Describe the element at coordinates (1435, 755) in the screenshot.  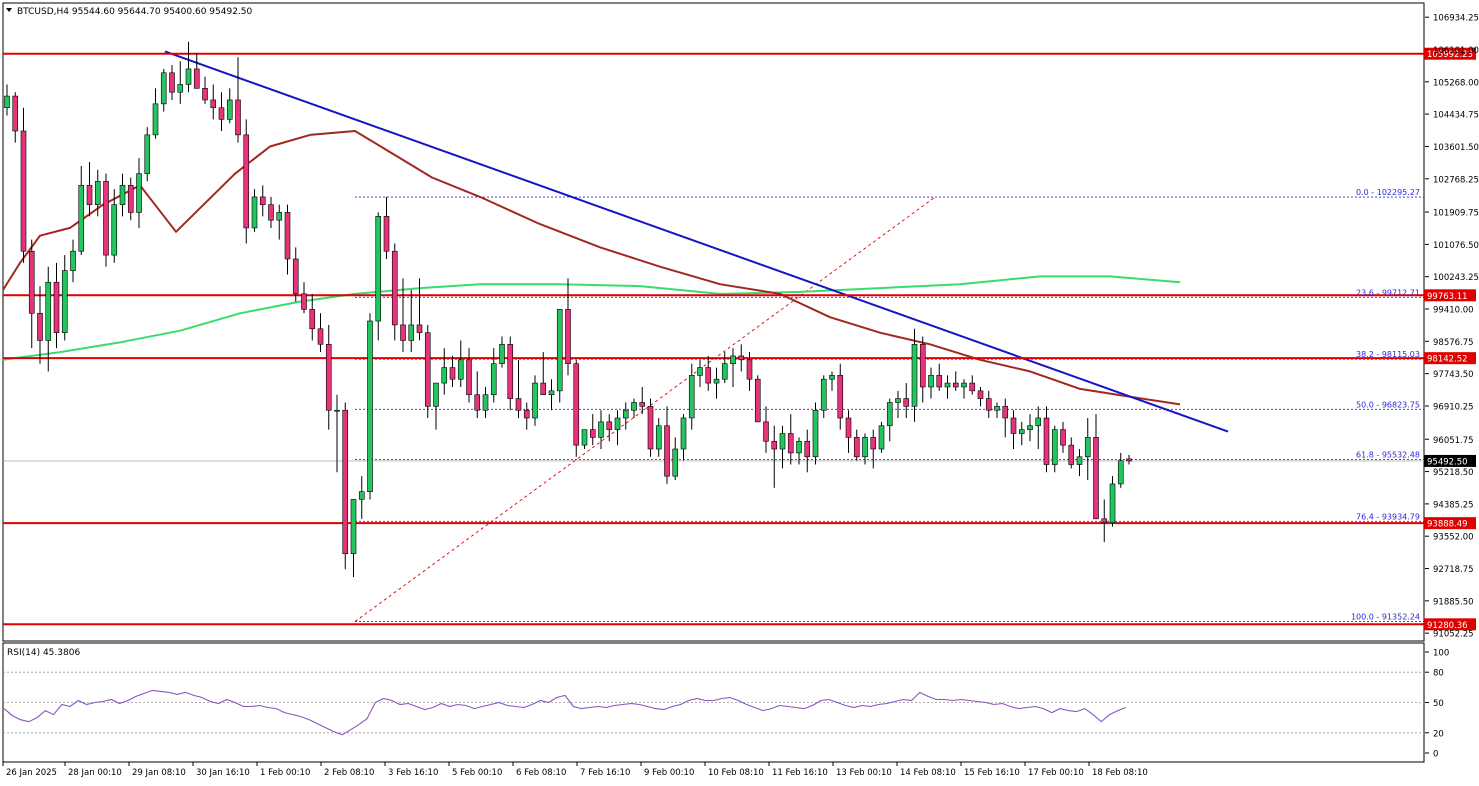
I see `rsi-axis-tick-label: 0` at that location.